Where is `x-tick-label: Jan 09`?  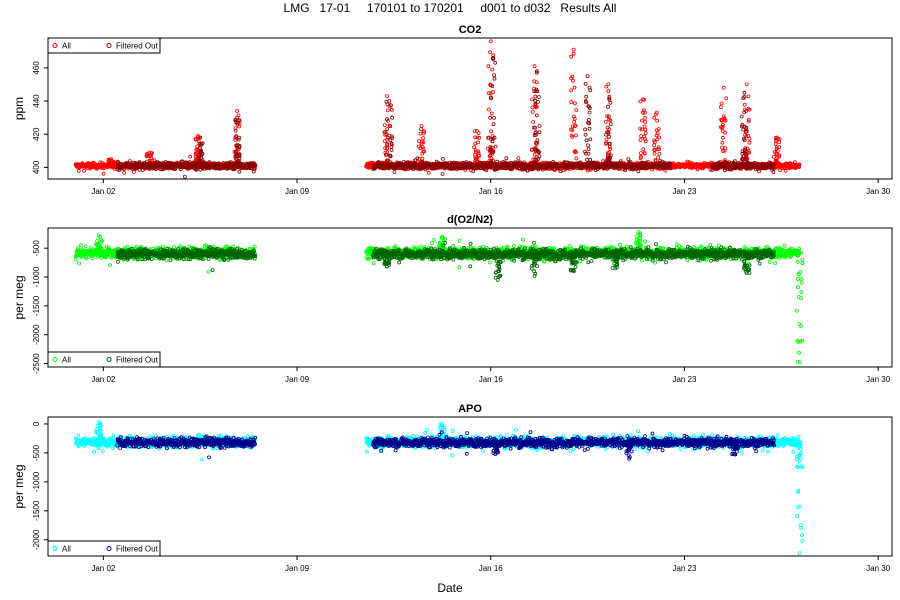 x-tick-label: Jan 09 is located at coordinates (297, 191).